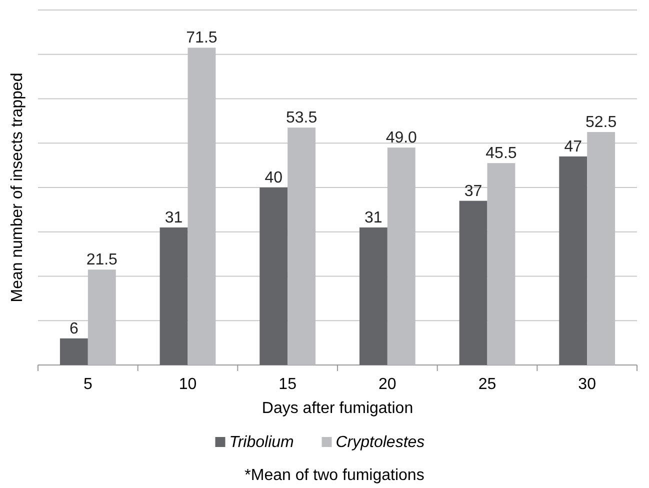 This screenshot has height=488, width=649. Describe the element at coordinates (501, 153) in the screenshot. I see `data-label: 45.5` at that location.